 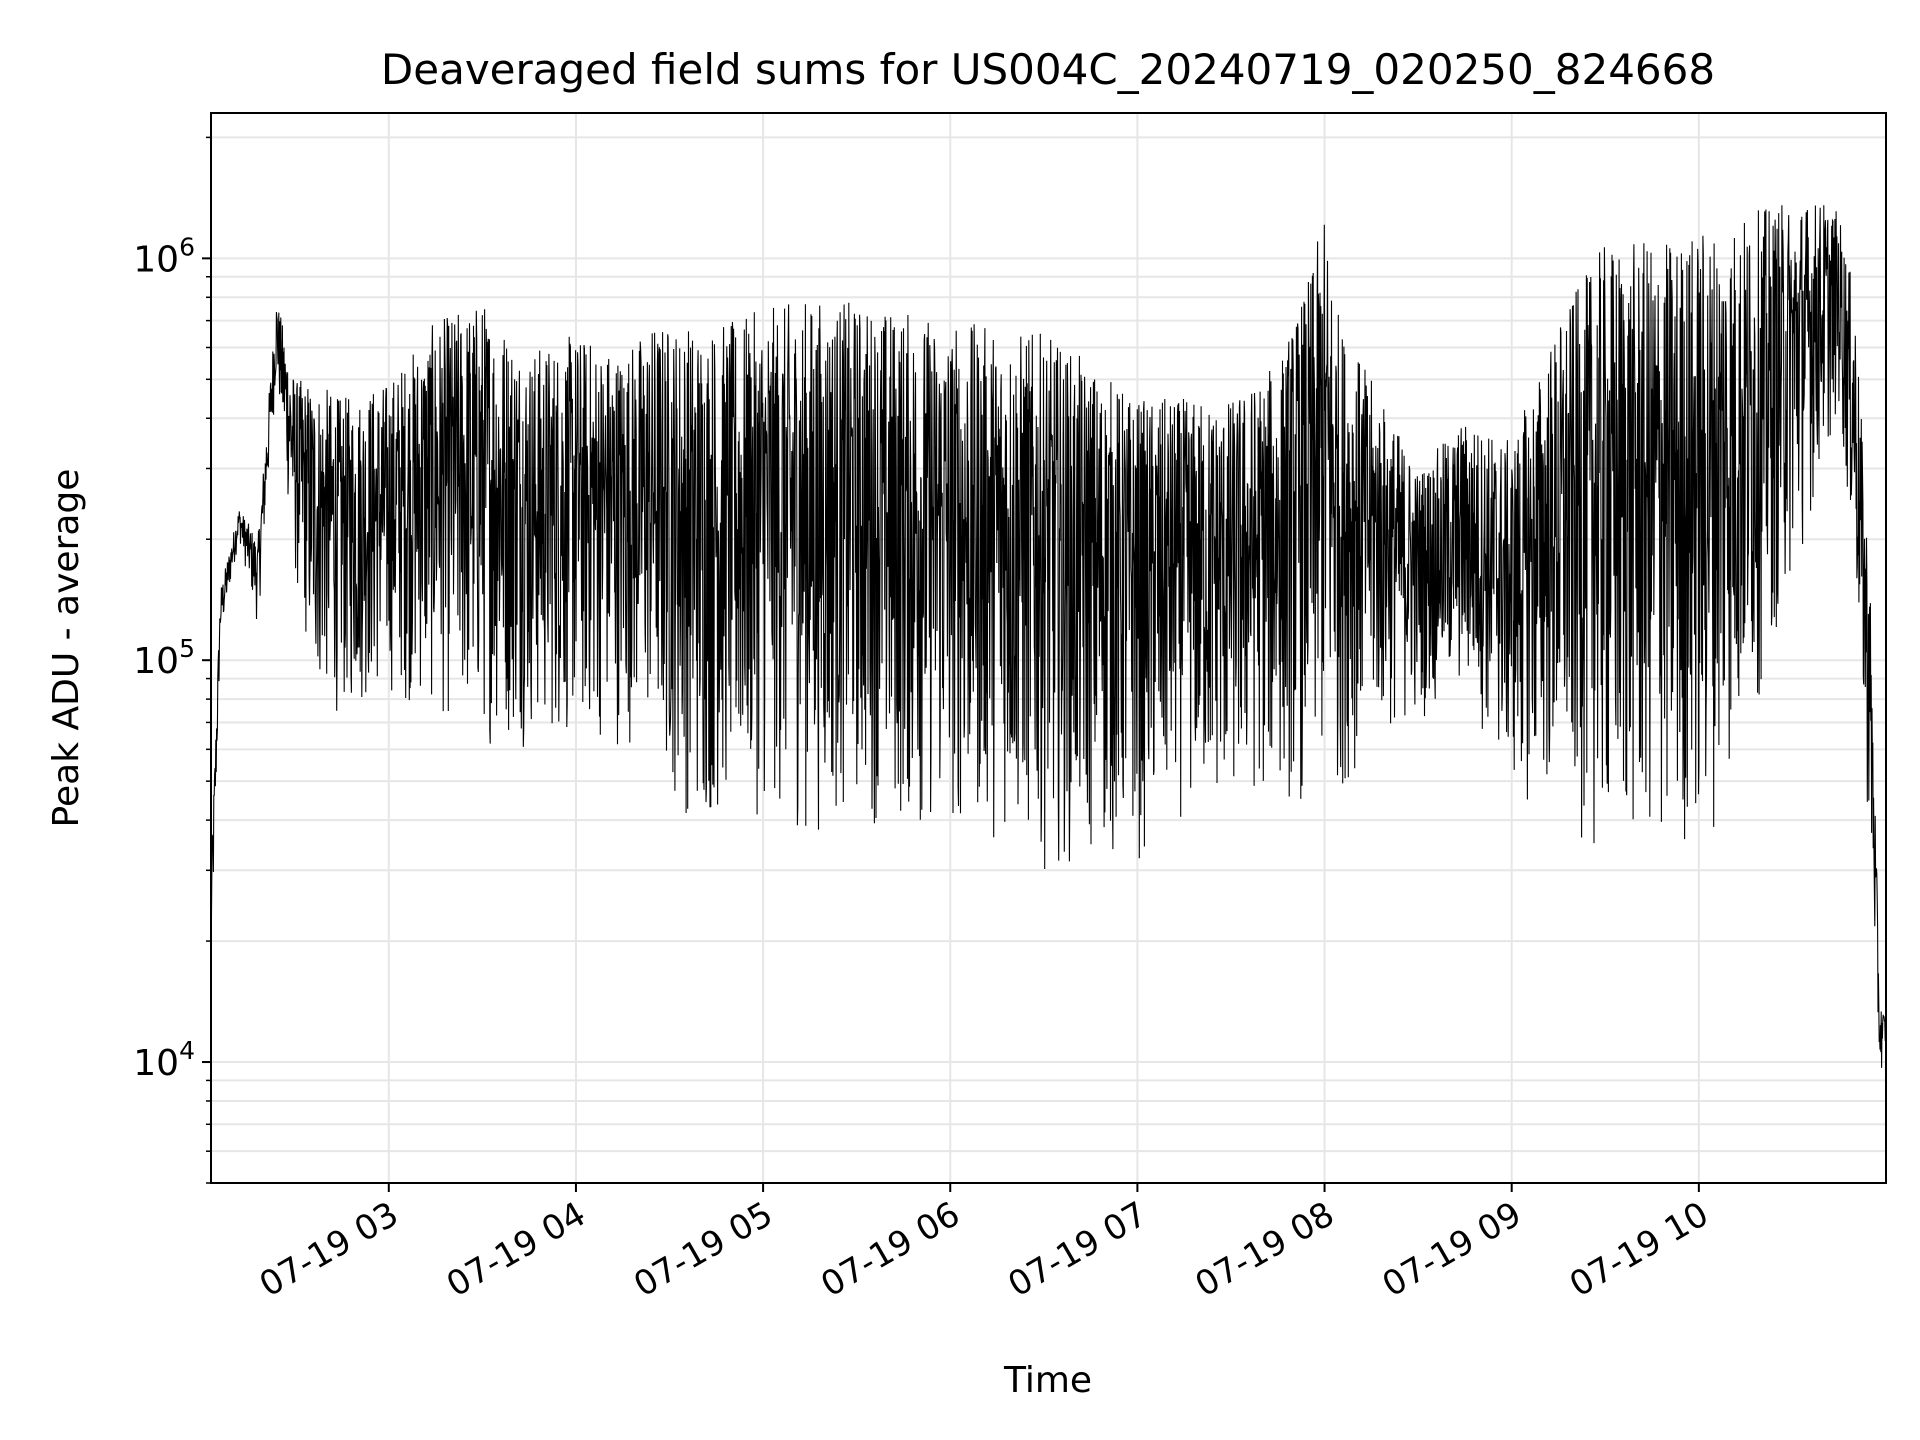 I want to click on x-tick-label: 07-19 05, so click(x=703, y=1249).